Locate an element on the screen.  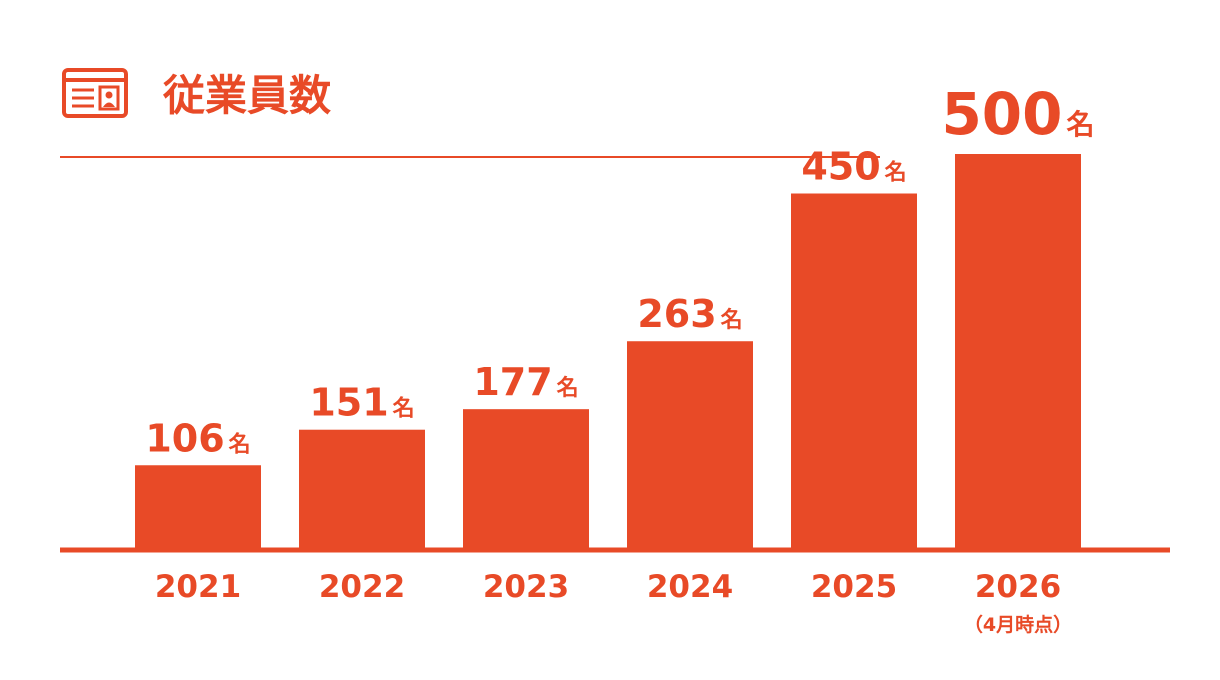
x-tick-label: 2021 is located at coordinates (198, 587).